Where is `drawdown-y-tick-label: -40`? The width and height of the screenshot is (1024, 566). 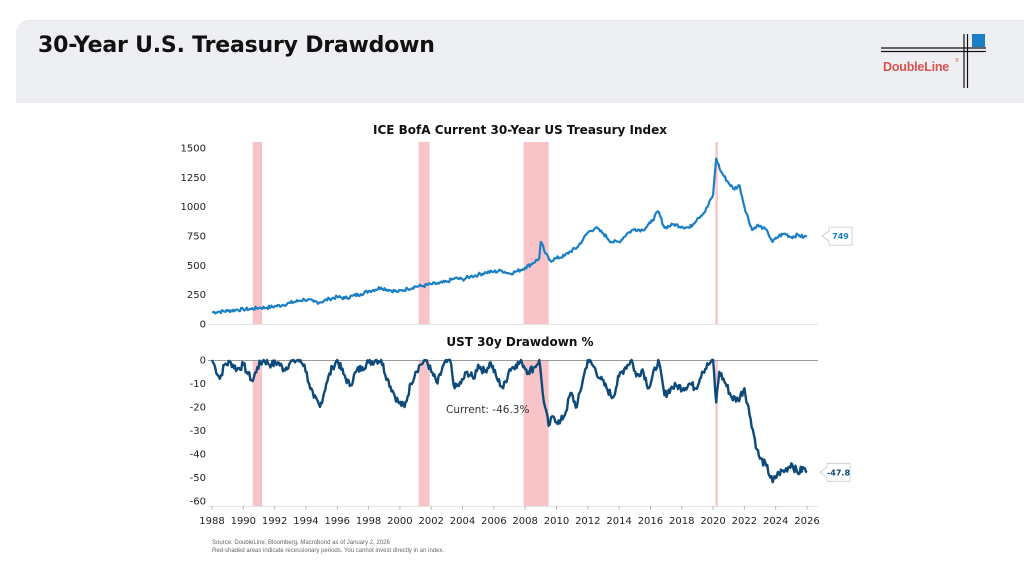
drawdown-y-tick-label: -40 is located at coordinates (198, 455).